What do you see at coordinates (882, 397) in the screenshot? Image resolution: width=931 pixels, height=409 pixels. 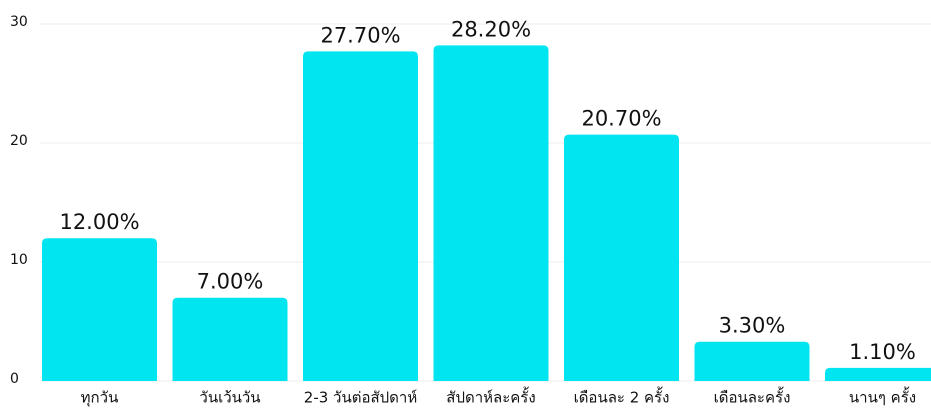 I see `x-tick-label: นานๆ ครั้ง` at bounding box center [882, 397].